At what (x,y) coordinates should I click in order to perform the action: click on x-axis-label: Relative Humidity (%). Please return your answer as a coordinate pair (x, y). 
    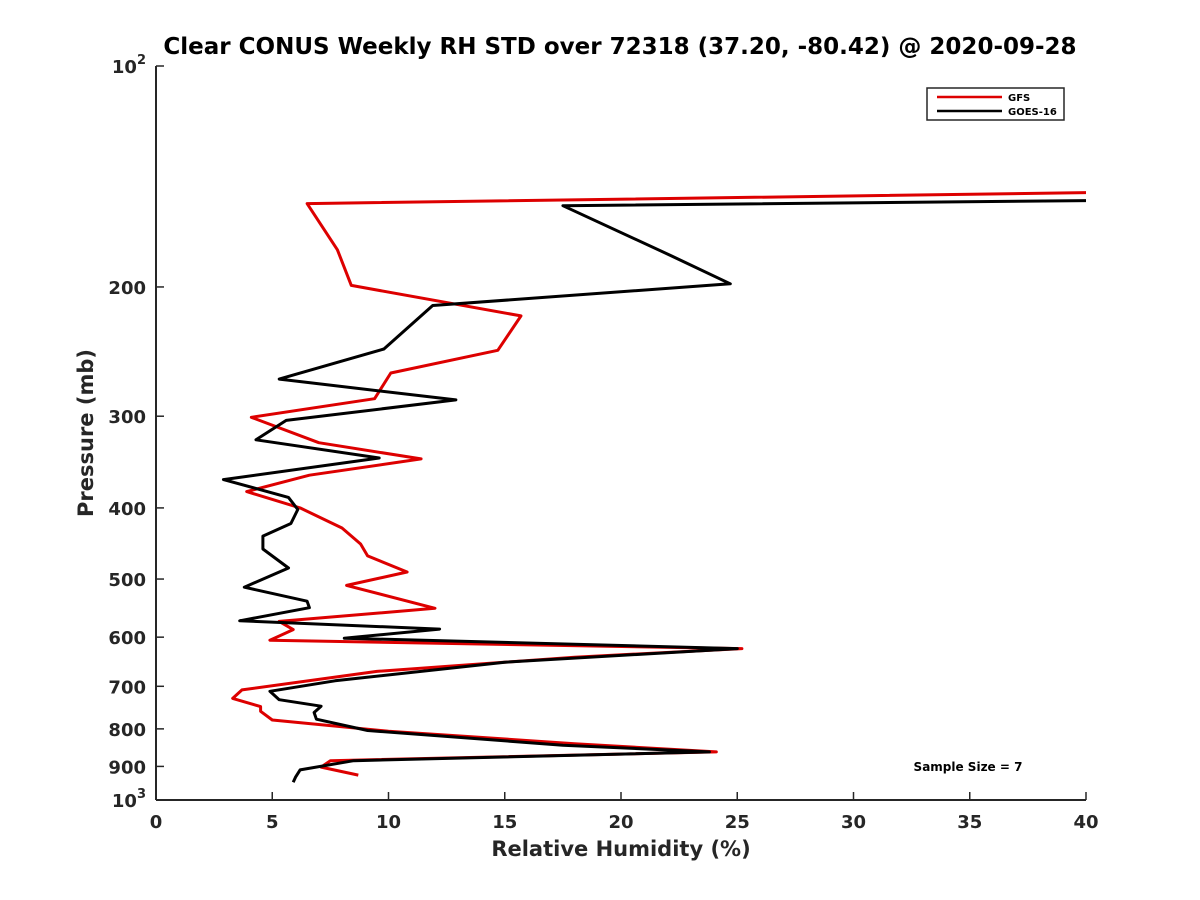
    Looking at the image, I should click on (620, 849).